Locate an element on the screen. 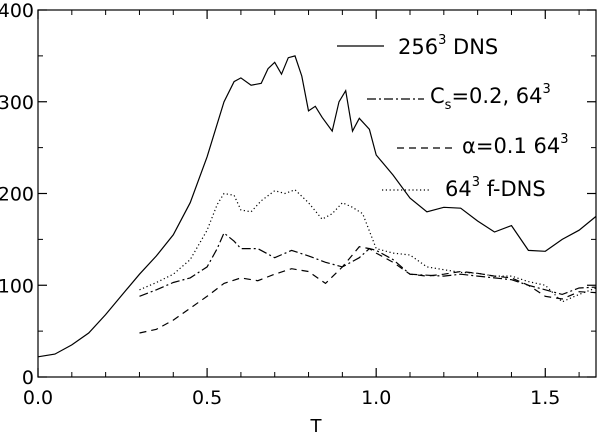  x-tick-label: 1.0 is located at coordinates (376, 398).